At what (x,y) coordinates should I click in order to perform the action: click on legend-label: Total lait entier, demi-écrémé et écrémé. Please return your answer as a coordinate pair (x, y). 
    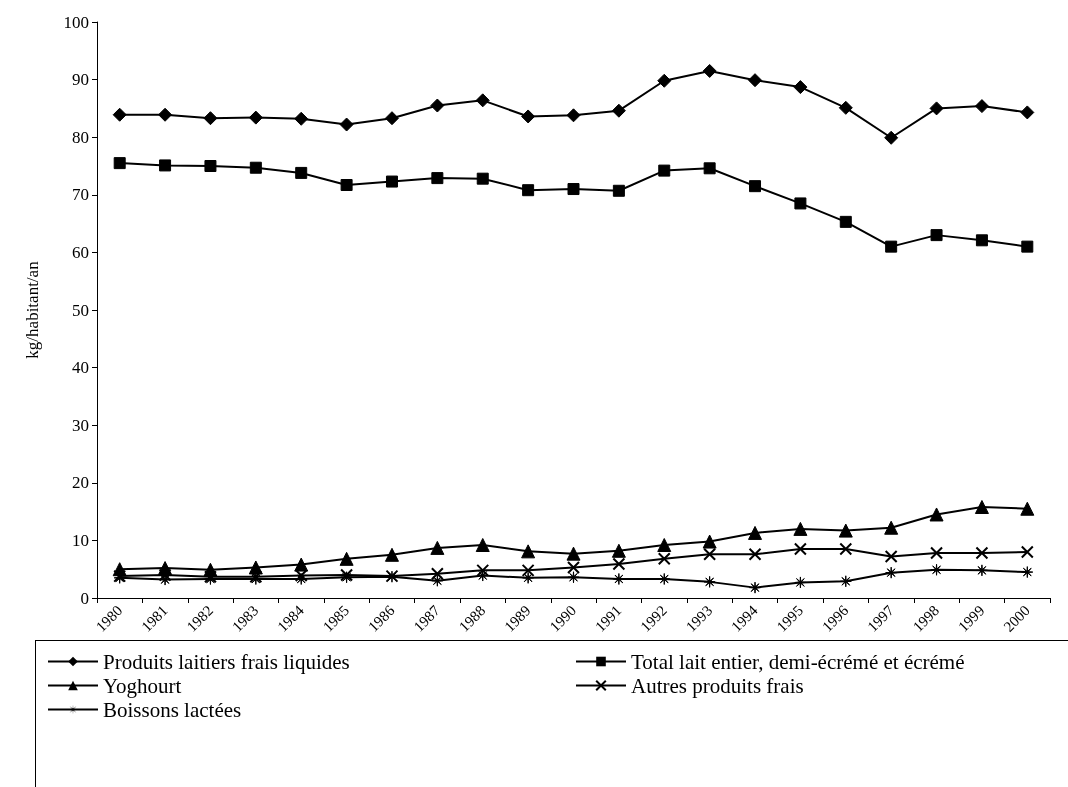
    Looking at the image, I should click on (798, 661).